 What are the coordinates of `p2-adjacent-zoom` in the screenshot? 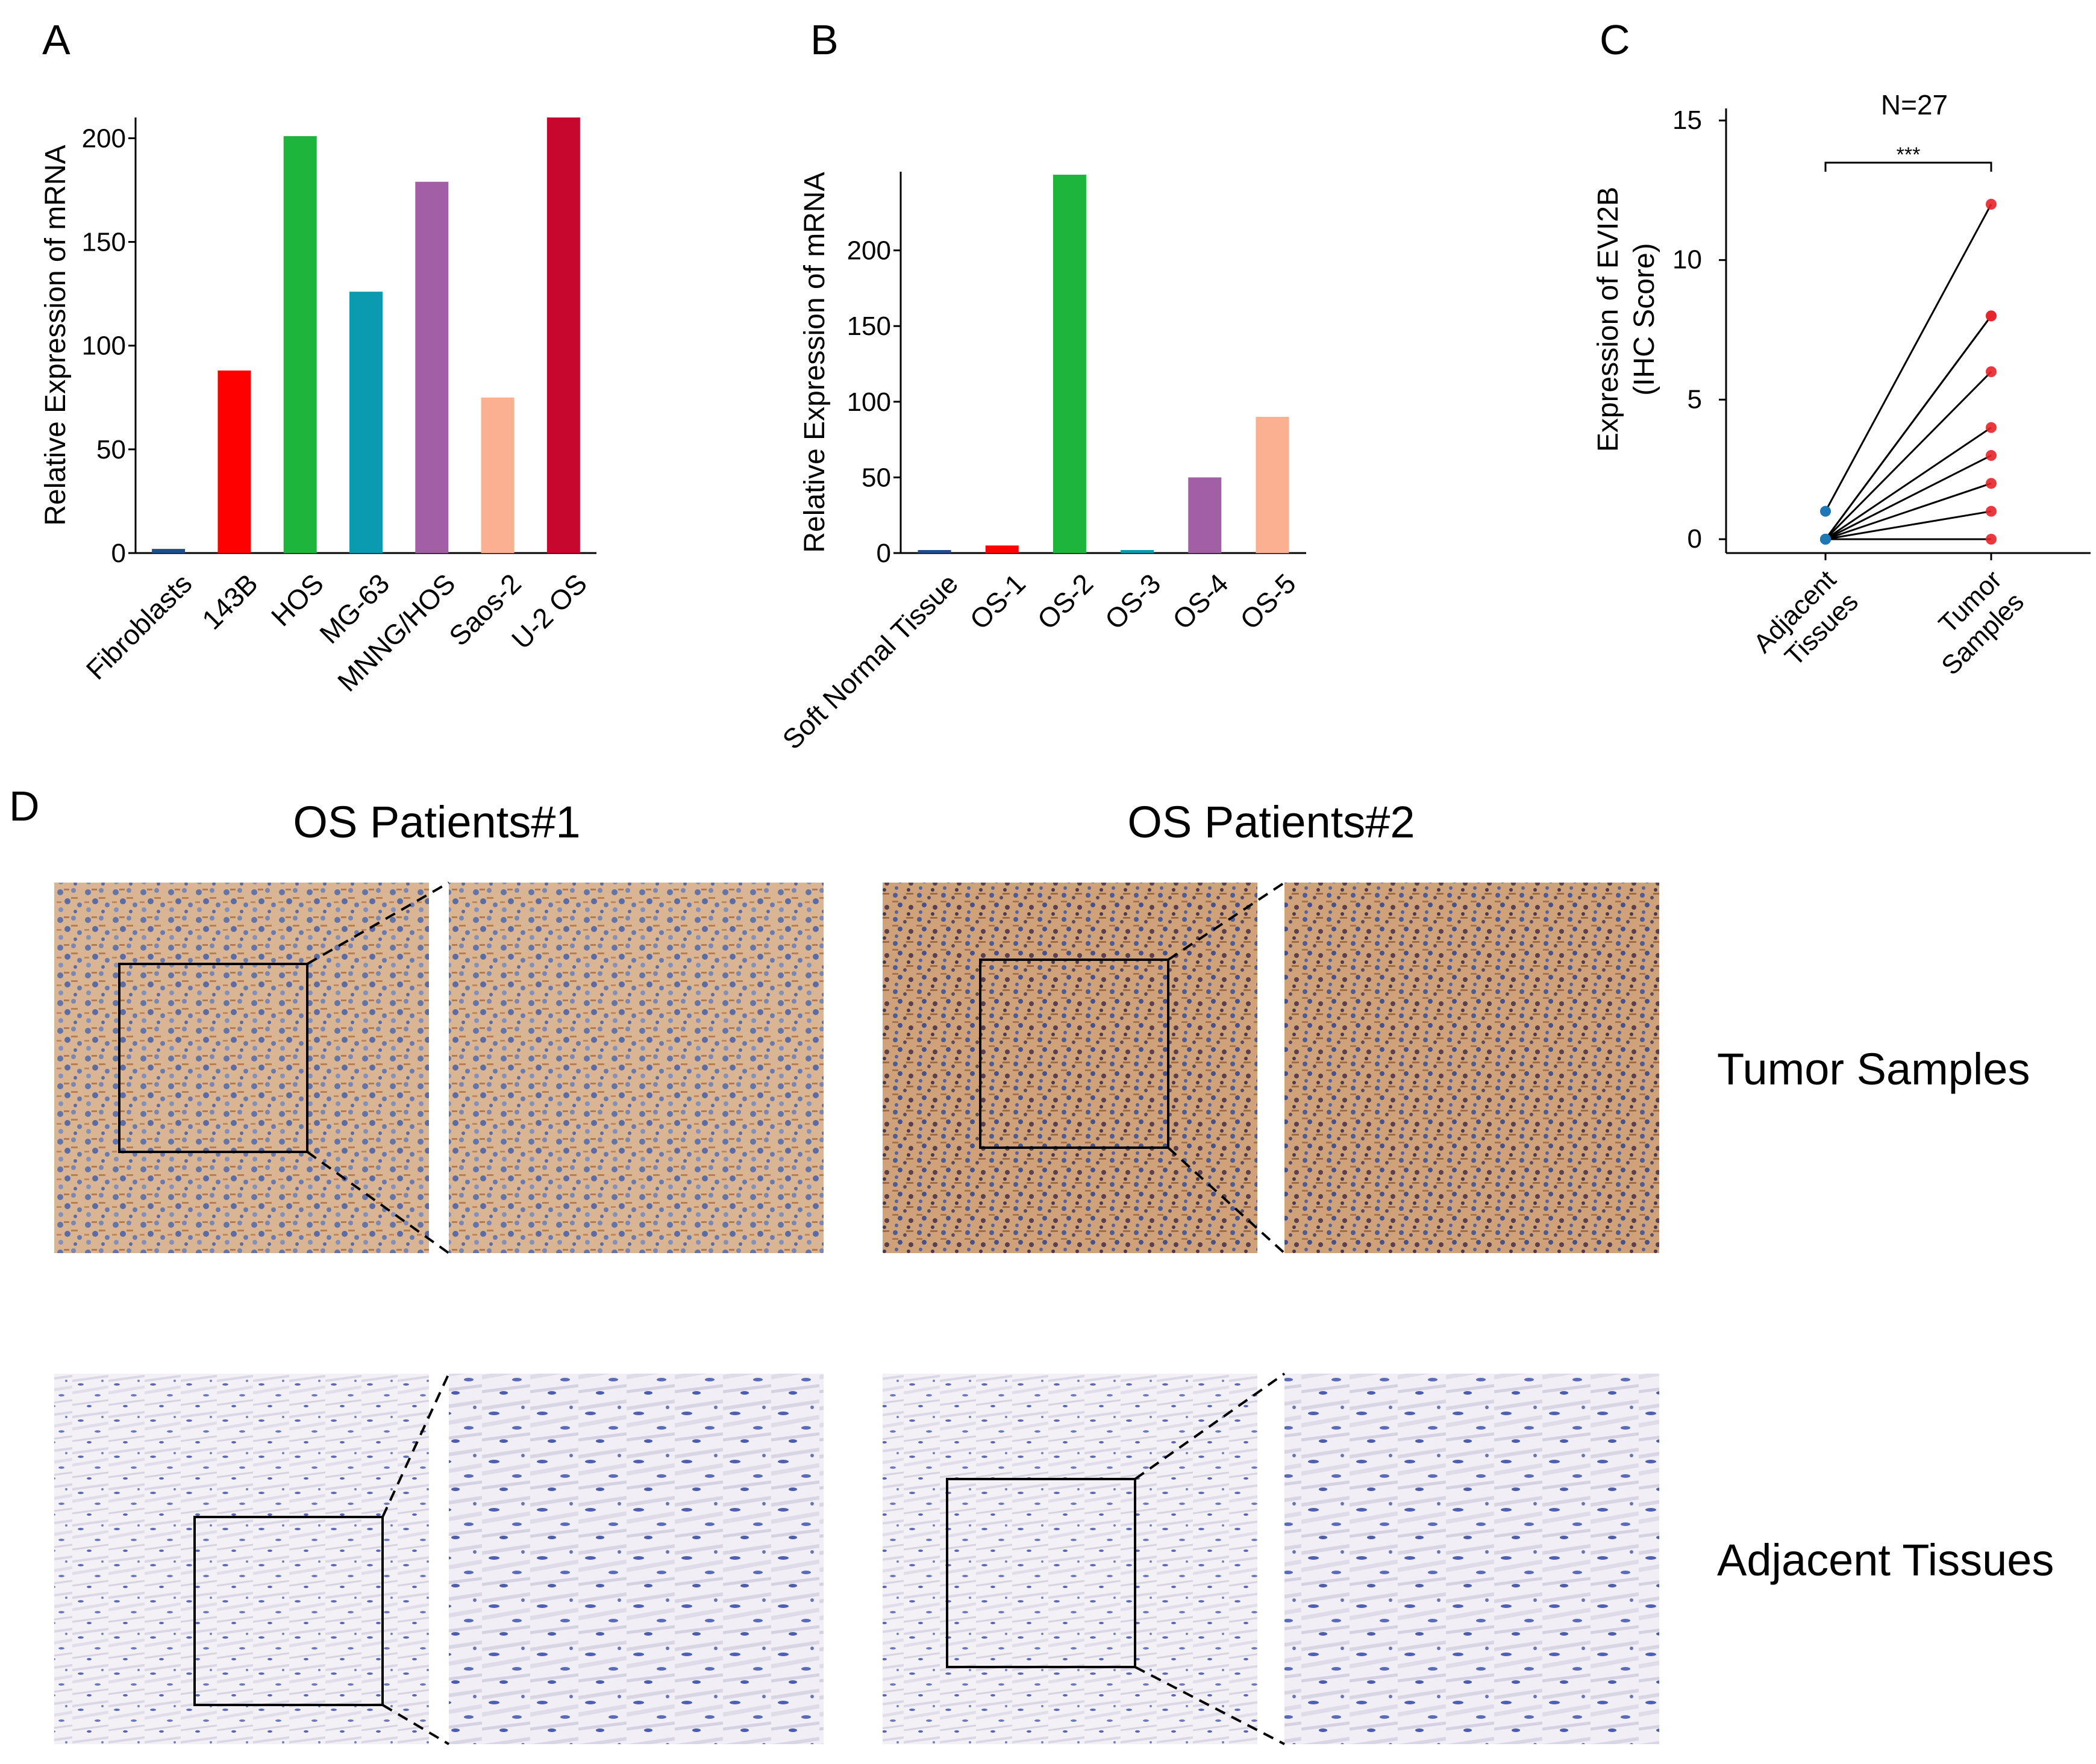 It's located at (1471, 1559).